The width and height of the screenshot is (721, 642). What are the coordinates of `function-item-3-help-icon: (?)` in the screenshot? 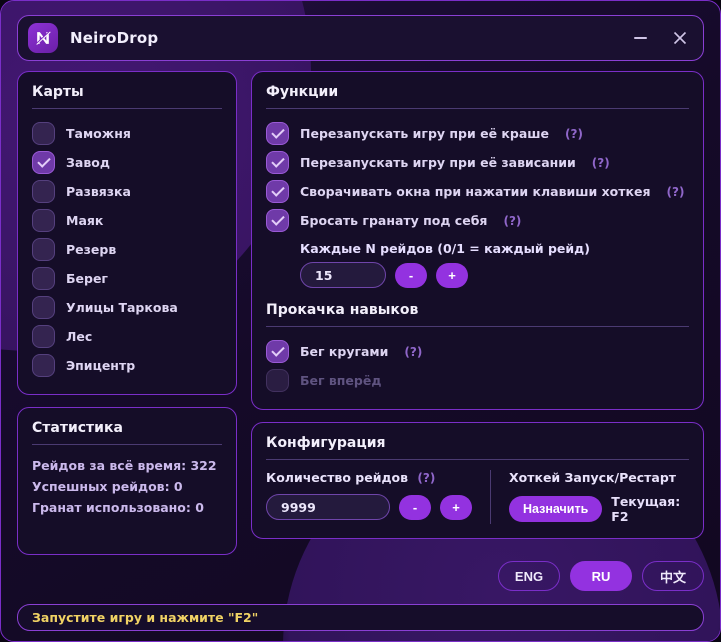 It's located at (512, 220).